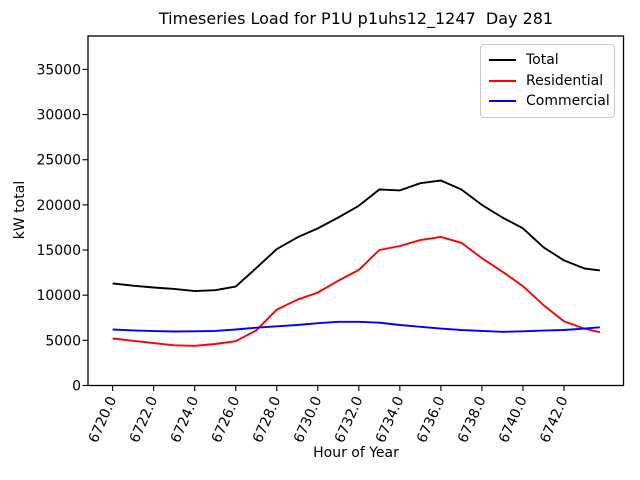 The image size is (640, 480). What do you see at coordinates (356, 326) in the screenshot?
I see `series-line-commercial` at bounding box center [356, 326].